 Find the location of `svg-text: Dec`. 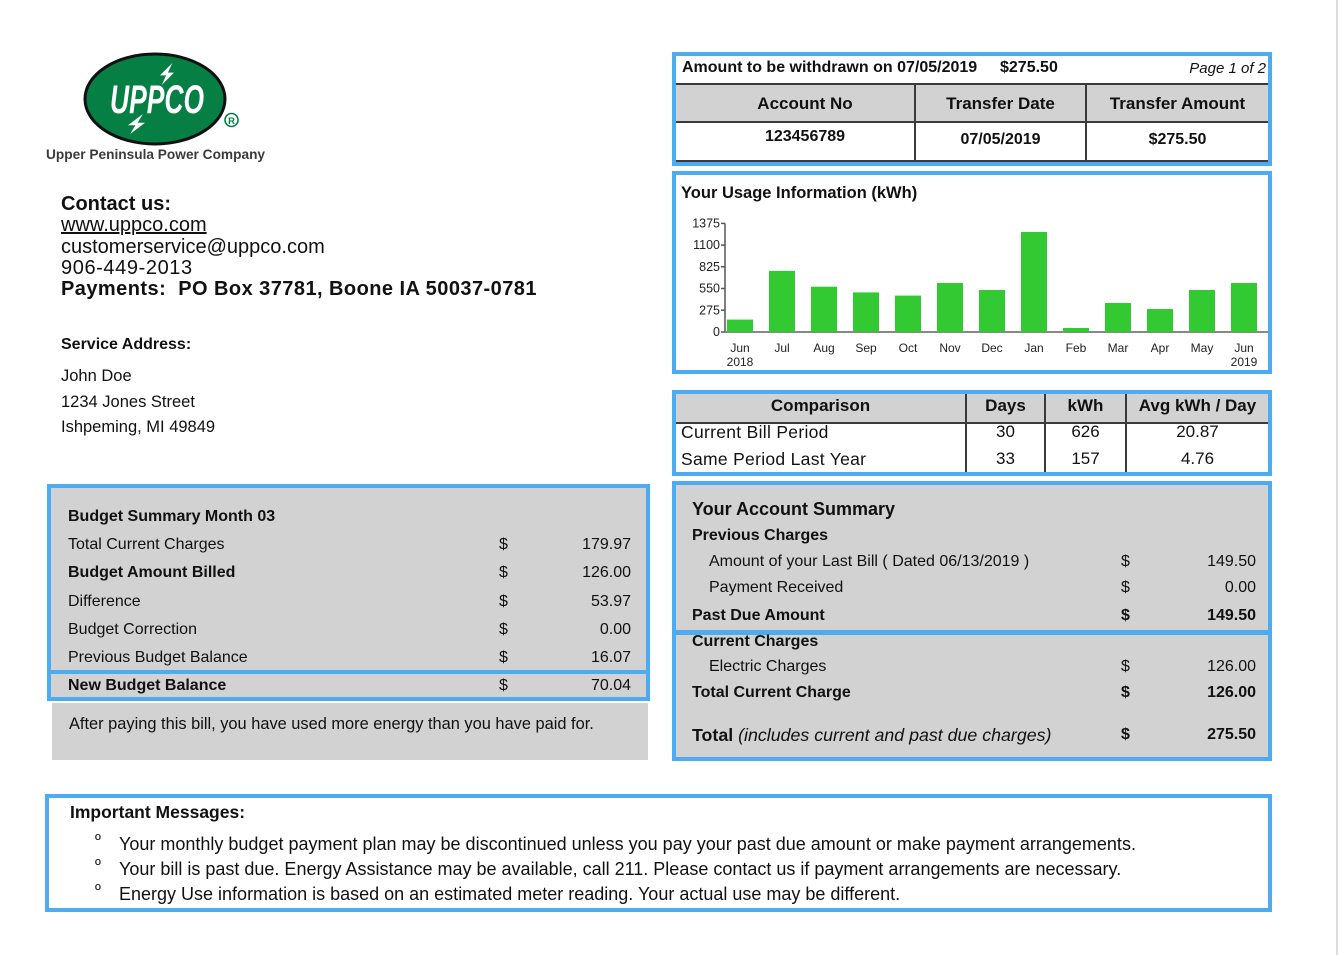

svg-text: Dec is located at coordinates (991, 348).